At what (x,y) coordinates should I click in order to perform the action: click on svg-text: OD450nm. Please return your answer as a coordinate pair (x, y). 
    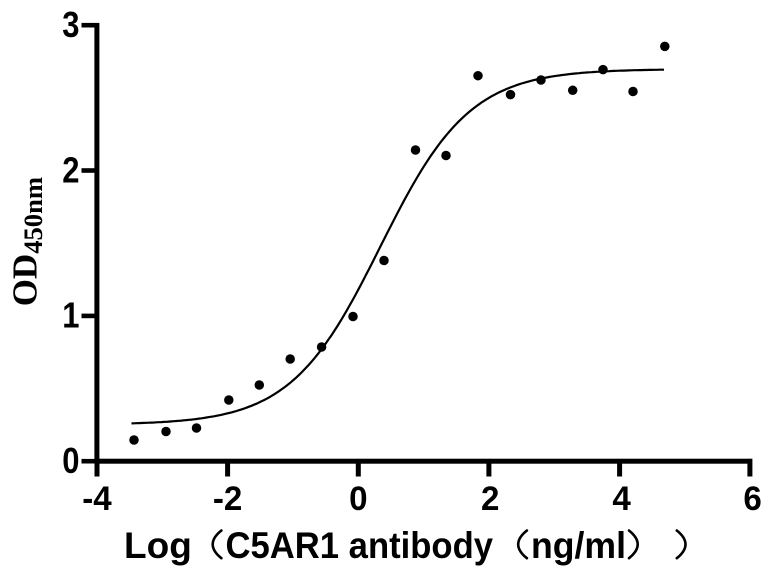
    Looking at the image, I should click on (27, 241).